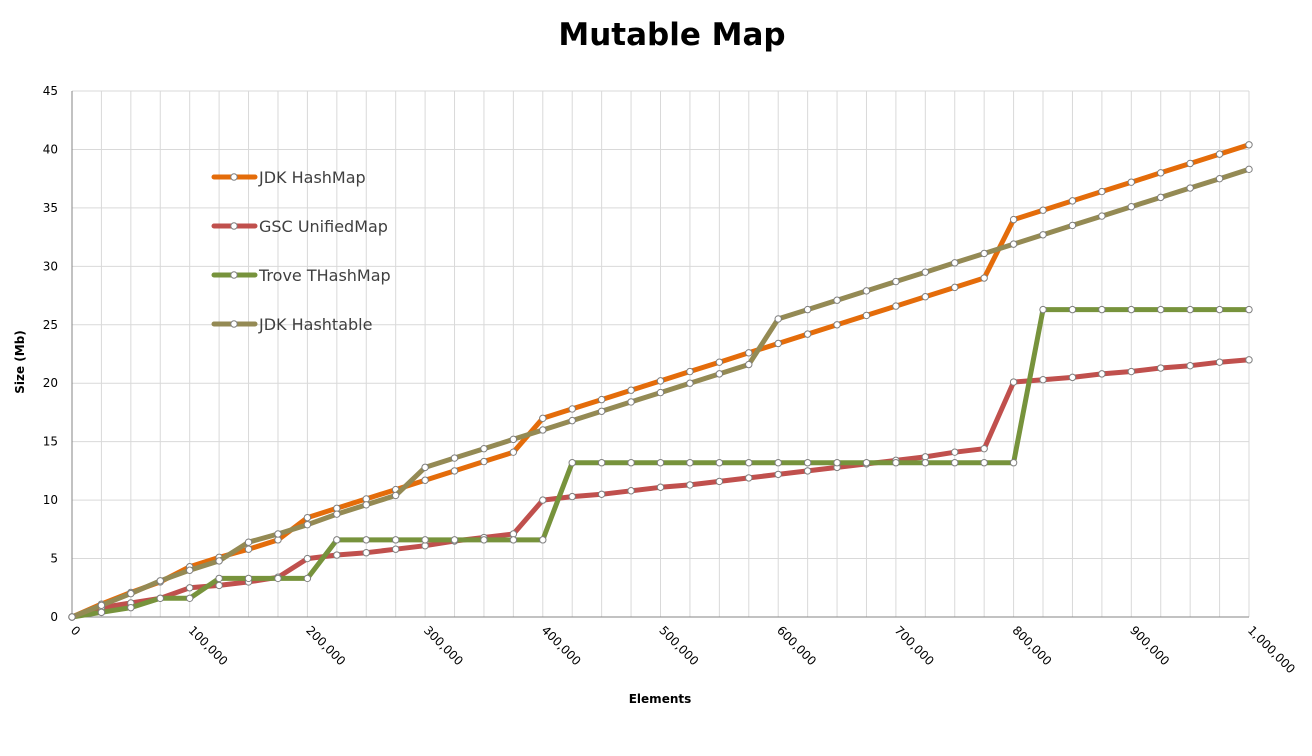 This screenshot has width=1312, height=756. I want to click on chart-title: Mutable Map, so click(671, 35).